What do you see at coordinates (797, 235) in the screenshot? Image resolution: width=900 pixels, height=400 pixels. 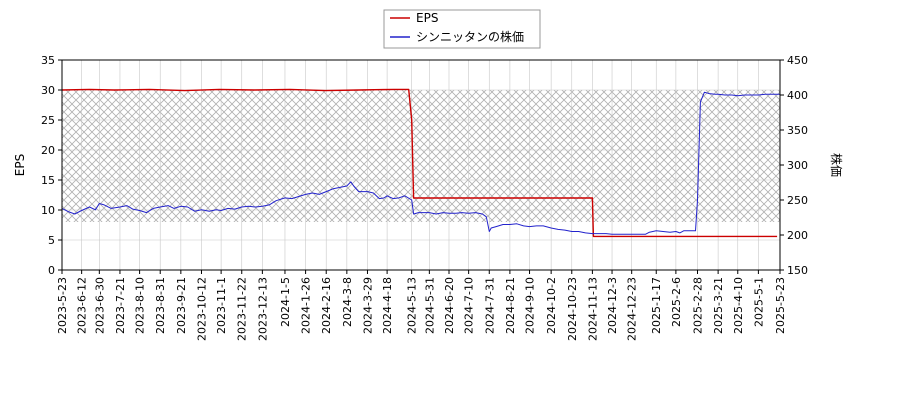 I see `right-tick-label: 200` at bounding box center [797, 235].